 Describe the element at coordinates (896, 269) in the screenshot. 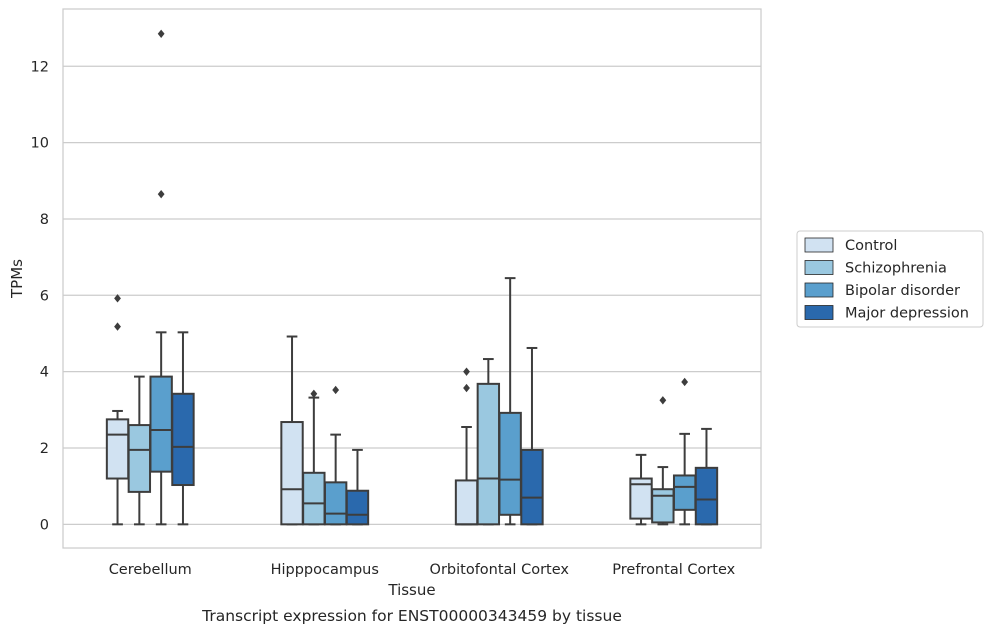

I see `legend-label: Schizophrenia` at that location.